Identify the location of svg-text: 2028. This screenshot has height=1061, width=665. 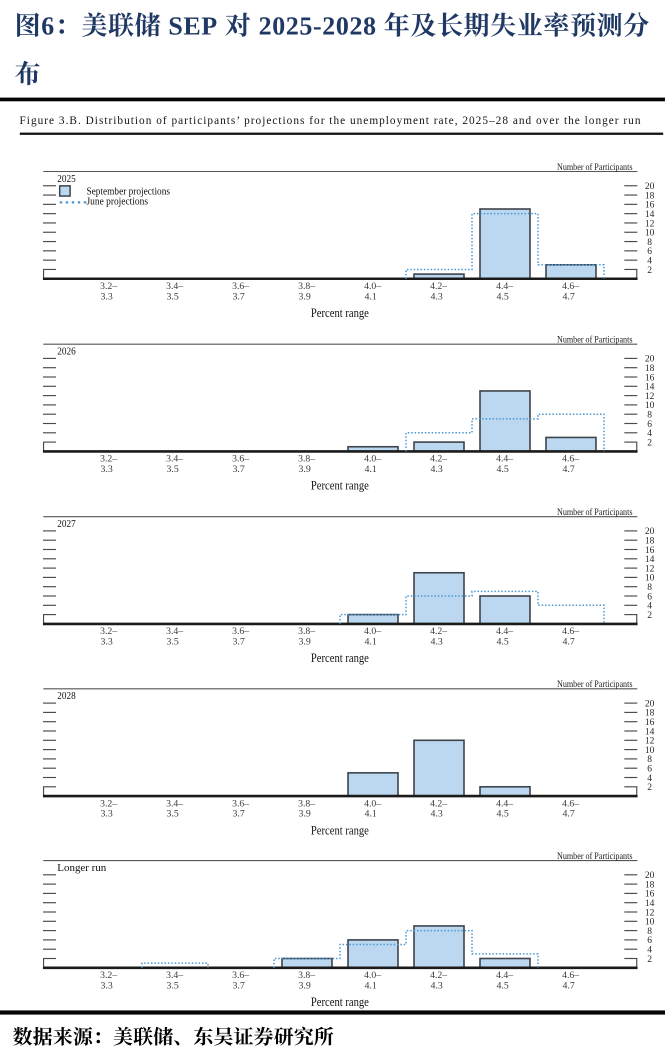
(66, 696).